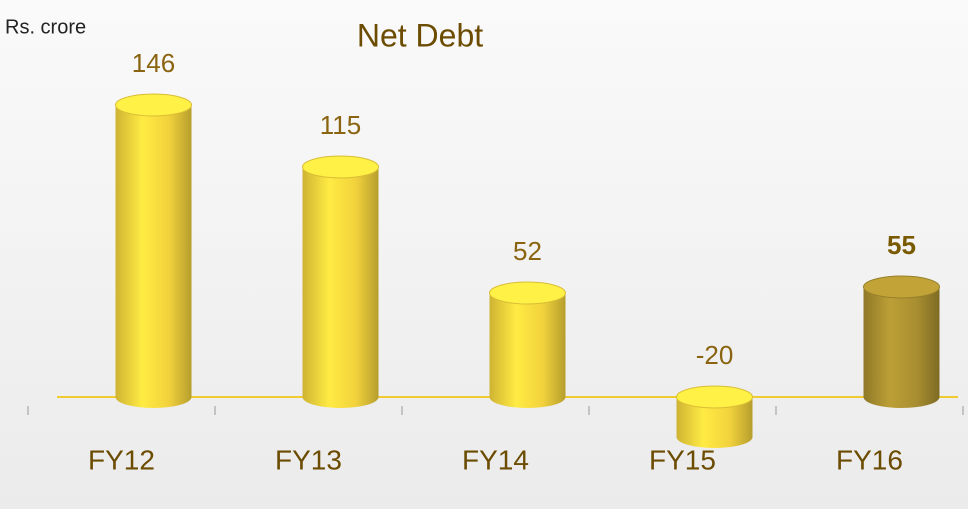 This screenshot has height=509, width=968. Describe the element at coordinates (45, 27) in the screenshot. I see `unit-label: Rs. crore` at that location.